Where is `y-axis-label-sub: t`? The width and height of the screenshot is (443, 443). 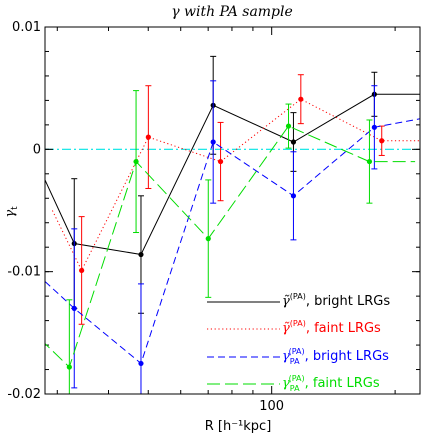
y-axis-label-sub: t is located at coordinates (15, 208).